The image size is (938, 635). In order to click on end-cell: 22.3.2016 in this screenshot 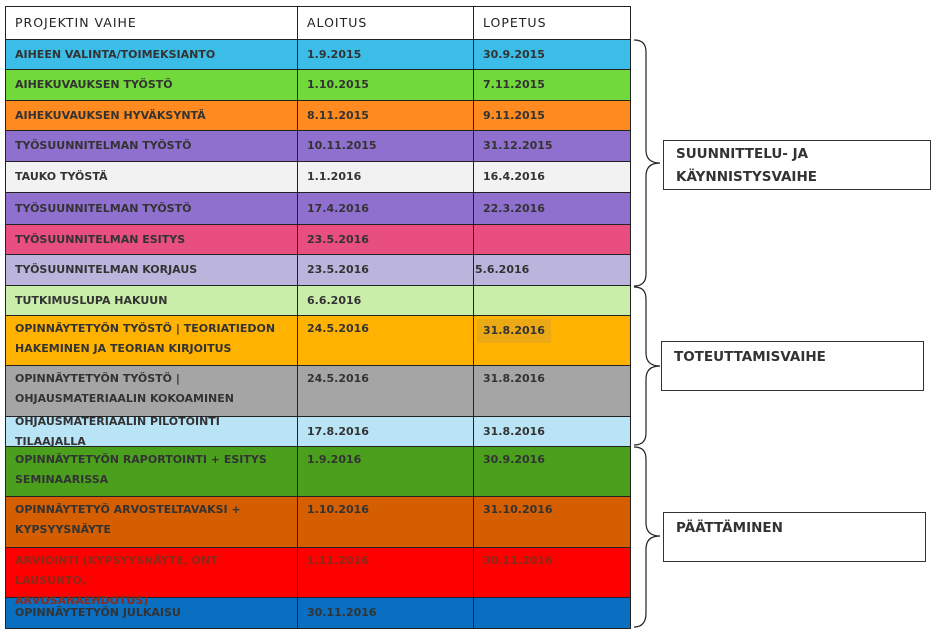, I will do `click(552, 208)`.